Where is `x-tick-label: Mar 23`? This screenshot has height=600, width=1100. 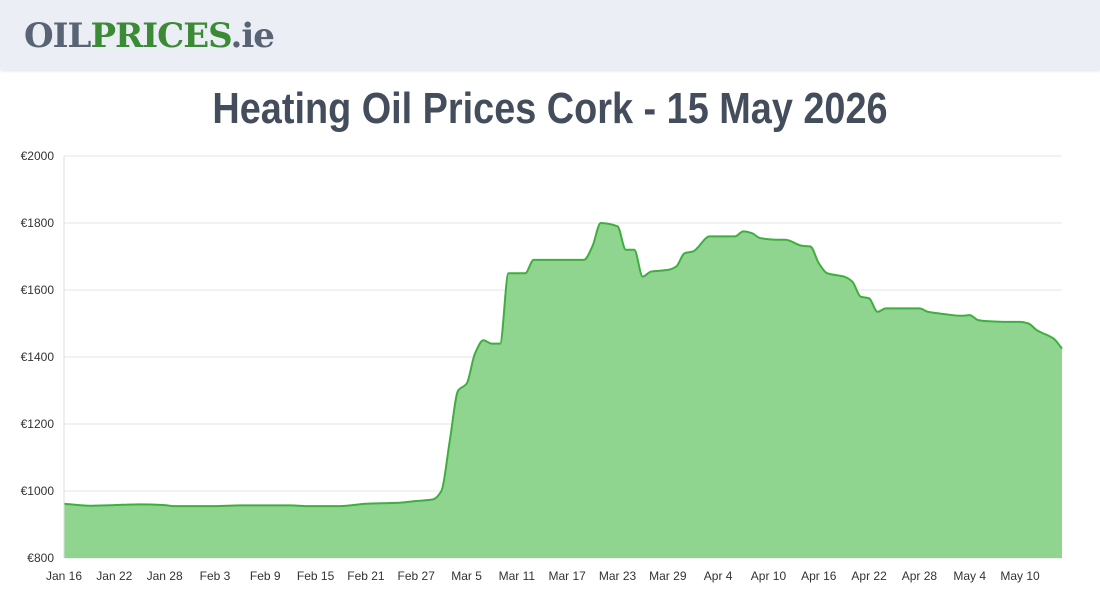
x-tick-label: Mar 23 is located at coordinates (618, 576).